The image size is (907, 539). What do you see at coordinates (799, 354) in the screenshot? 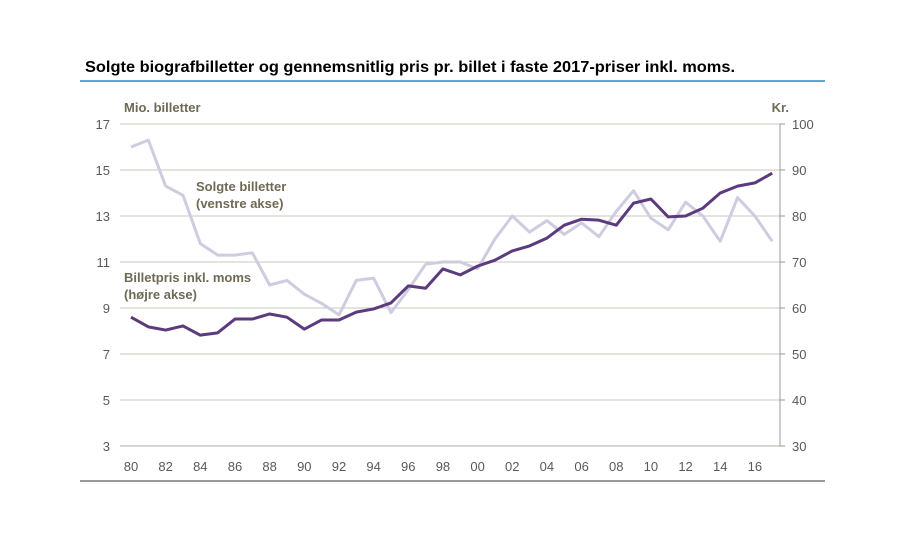
I see `right-tick-label: 50` at bounding box center [799, 354].